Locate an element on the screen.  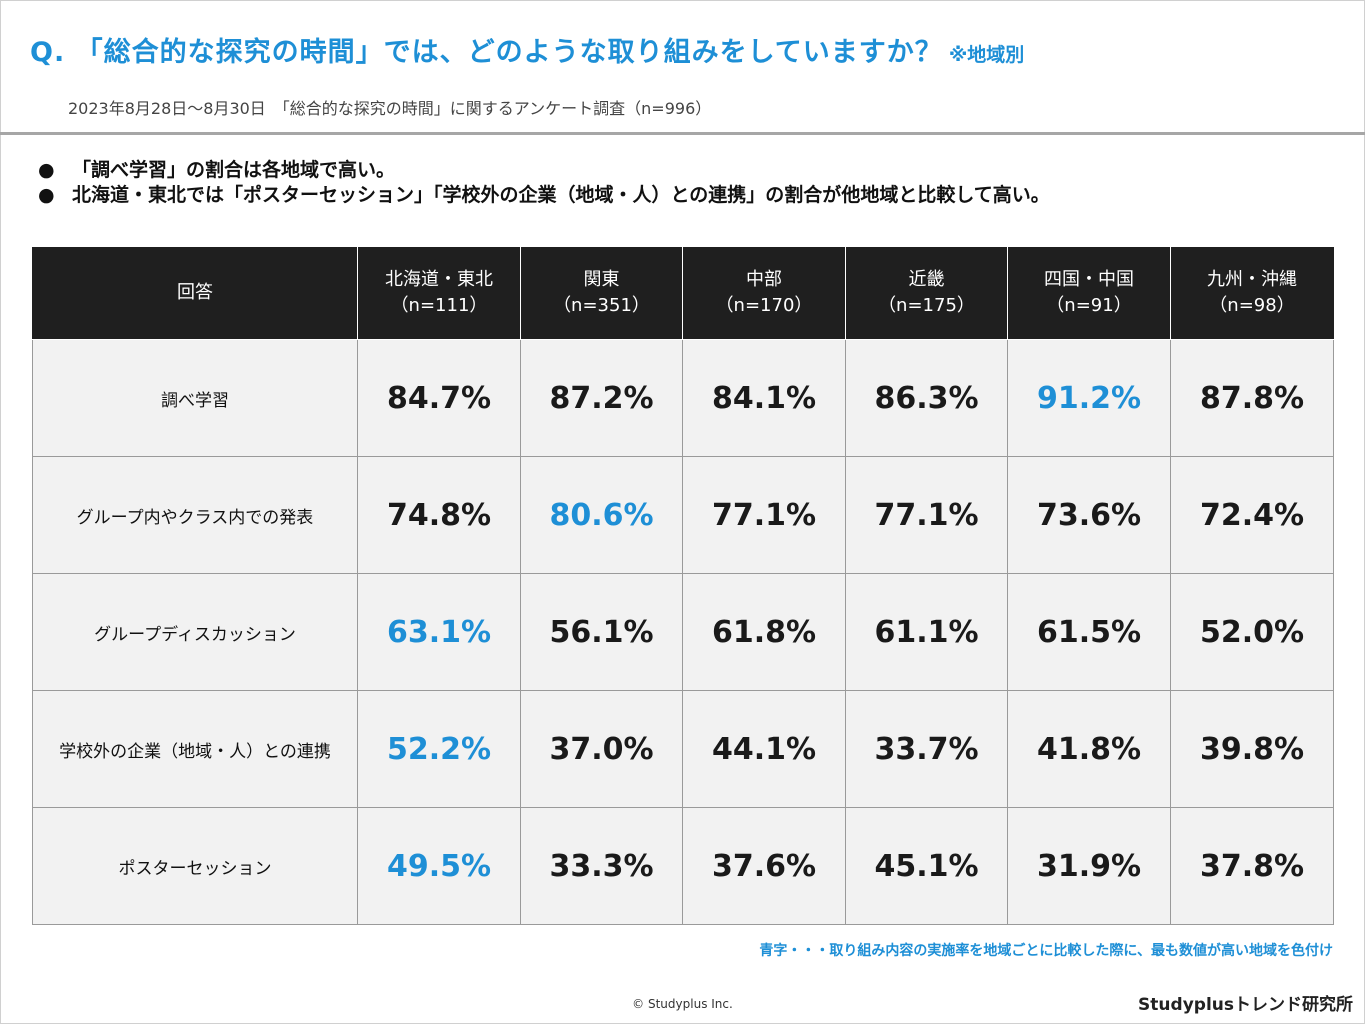
header-region: 北海道・東北 （n=111） is located at coordinates (439, 293).